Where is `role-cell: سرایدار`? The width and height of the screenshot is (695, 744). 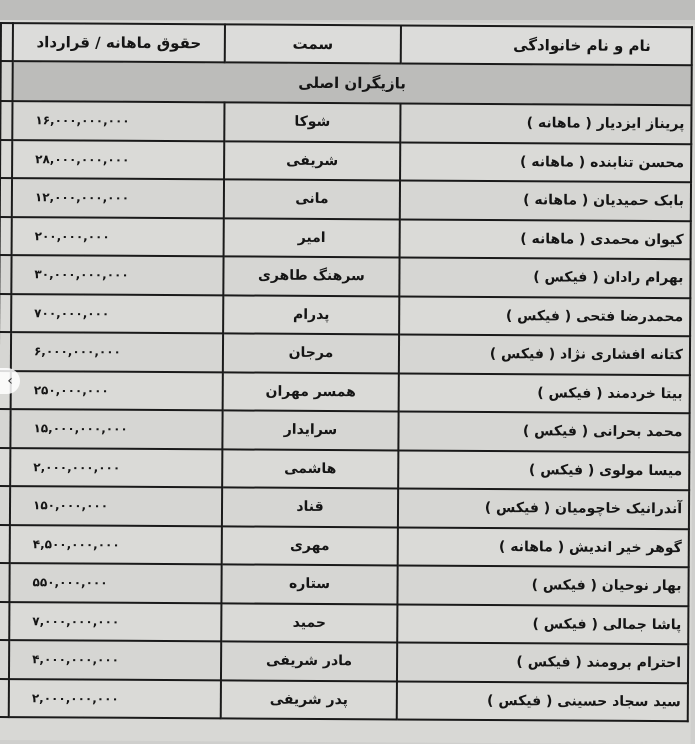 role-cell: سرایدار is located at coordinates (310, 430).